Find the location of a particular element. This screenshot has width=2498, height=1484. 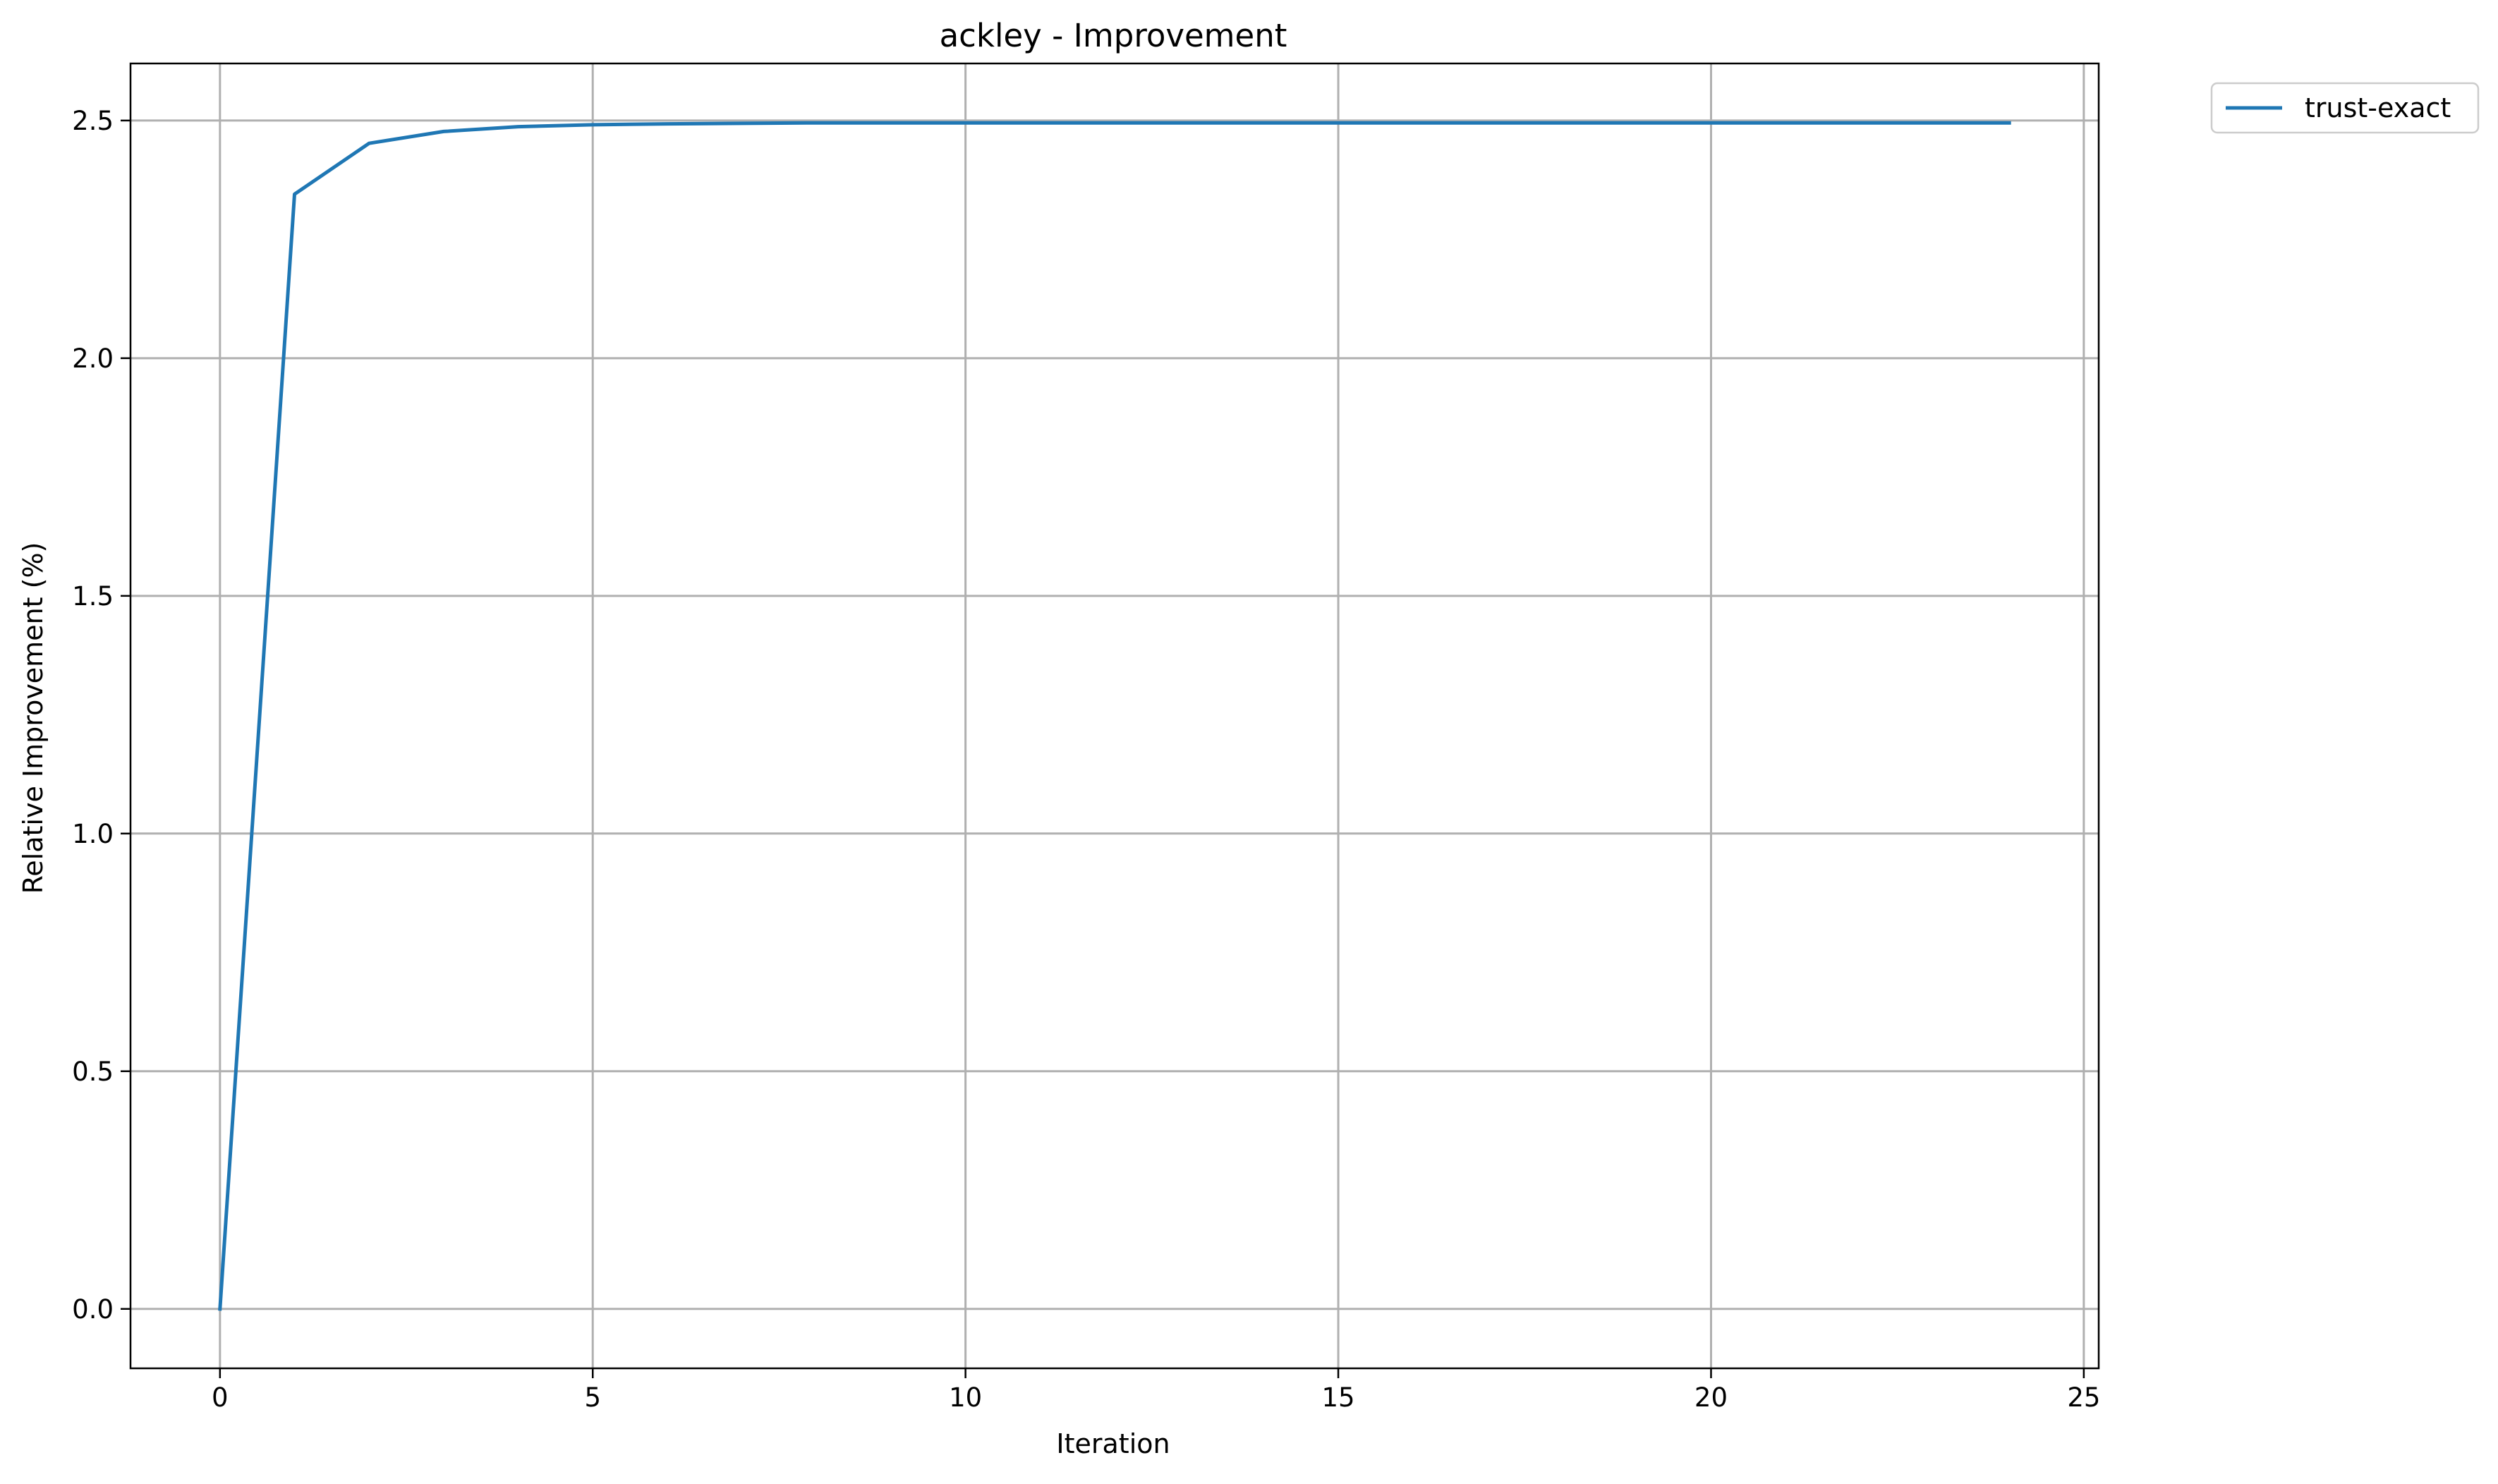

y-tick-label: 0.5 is located at coordinates (93, 1072).